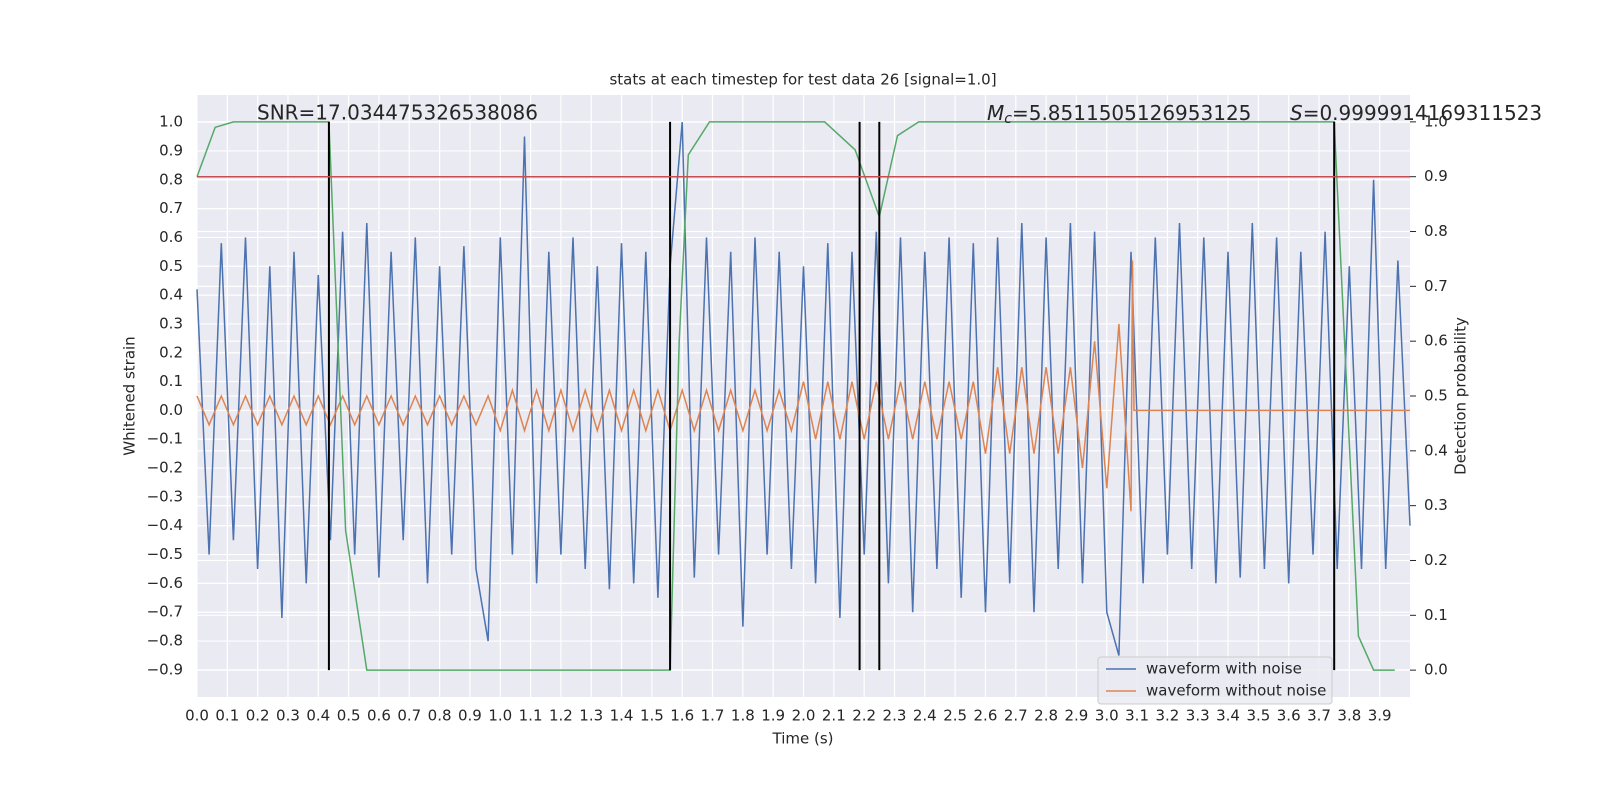 This screenshot has height=804, width=1600. Describe the element at coordinates (1436, 121) in the screenshot. I see `y2-tick-label: 1.0` at that location.